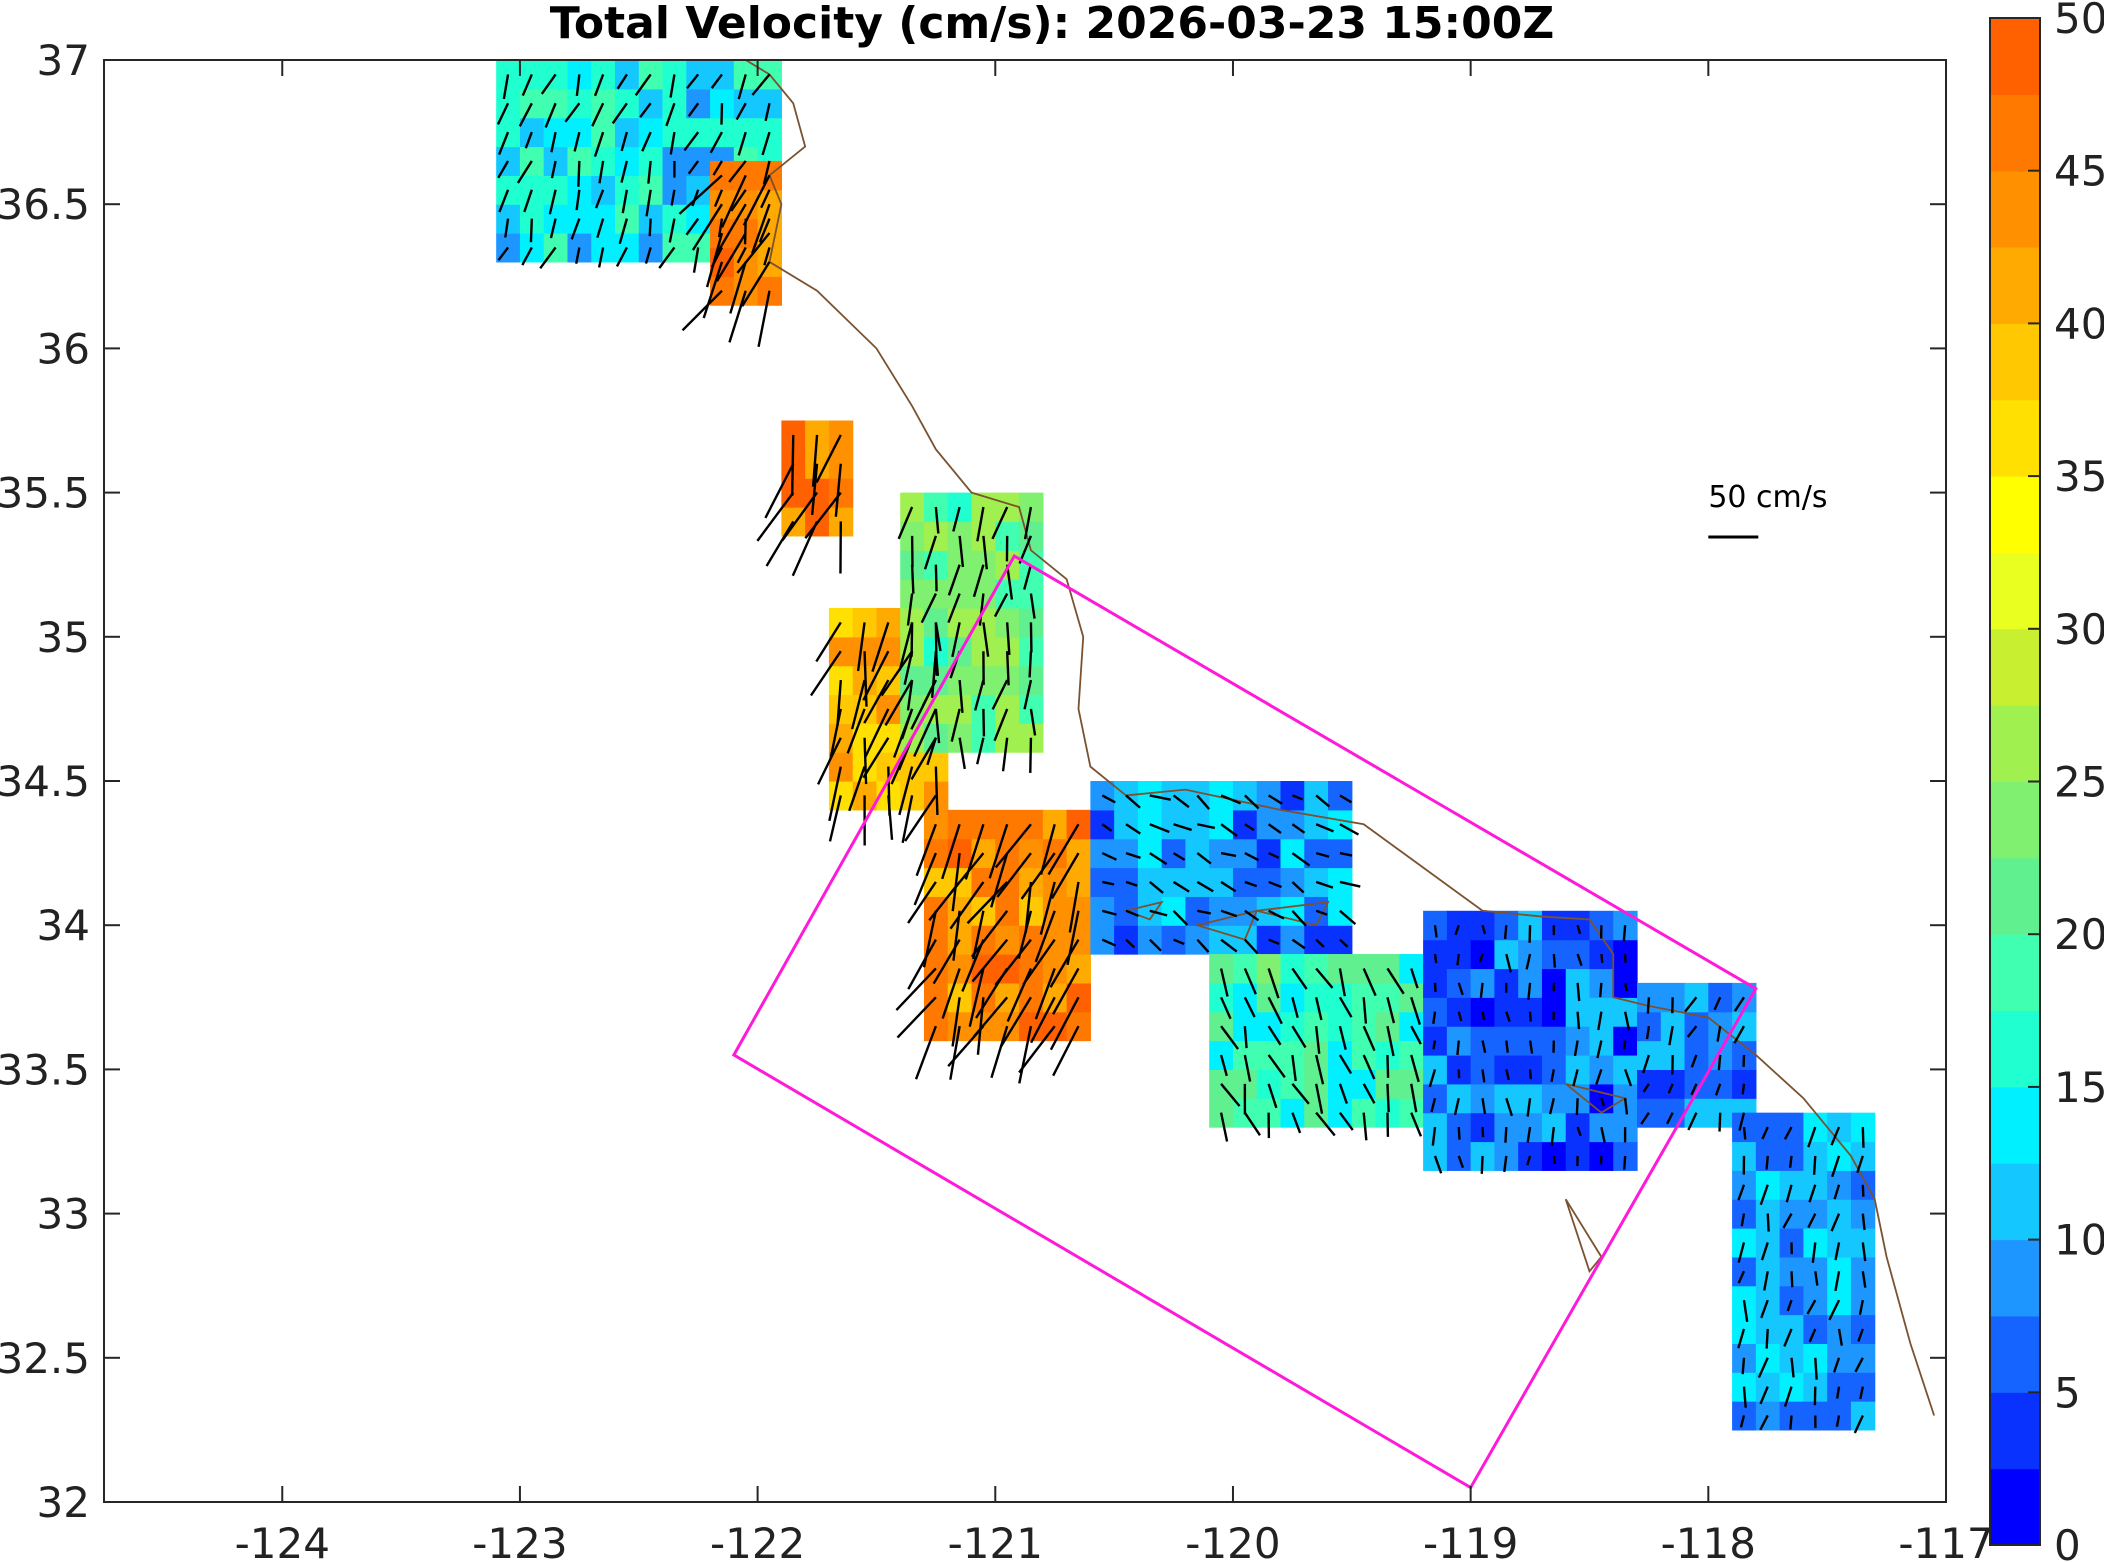 The width and height of the screenshot is (2104, 1562). I want to click on y-tick-label: 33.5, so click(45, 1069).